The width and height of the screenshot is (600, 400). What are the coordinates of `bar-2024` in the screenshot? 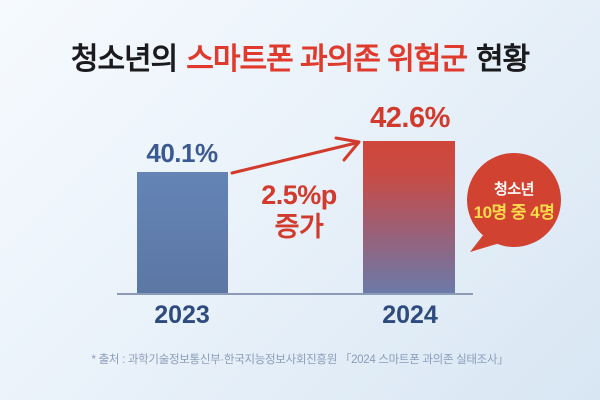 It's located at (409, 217).